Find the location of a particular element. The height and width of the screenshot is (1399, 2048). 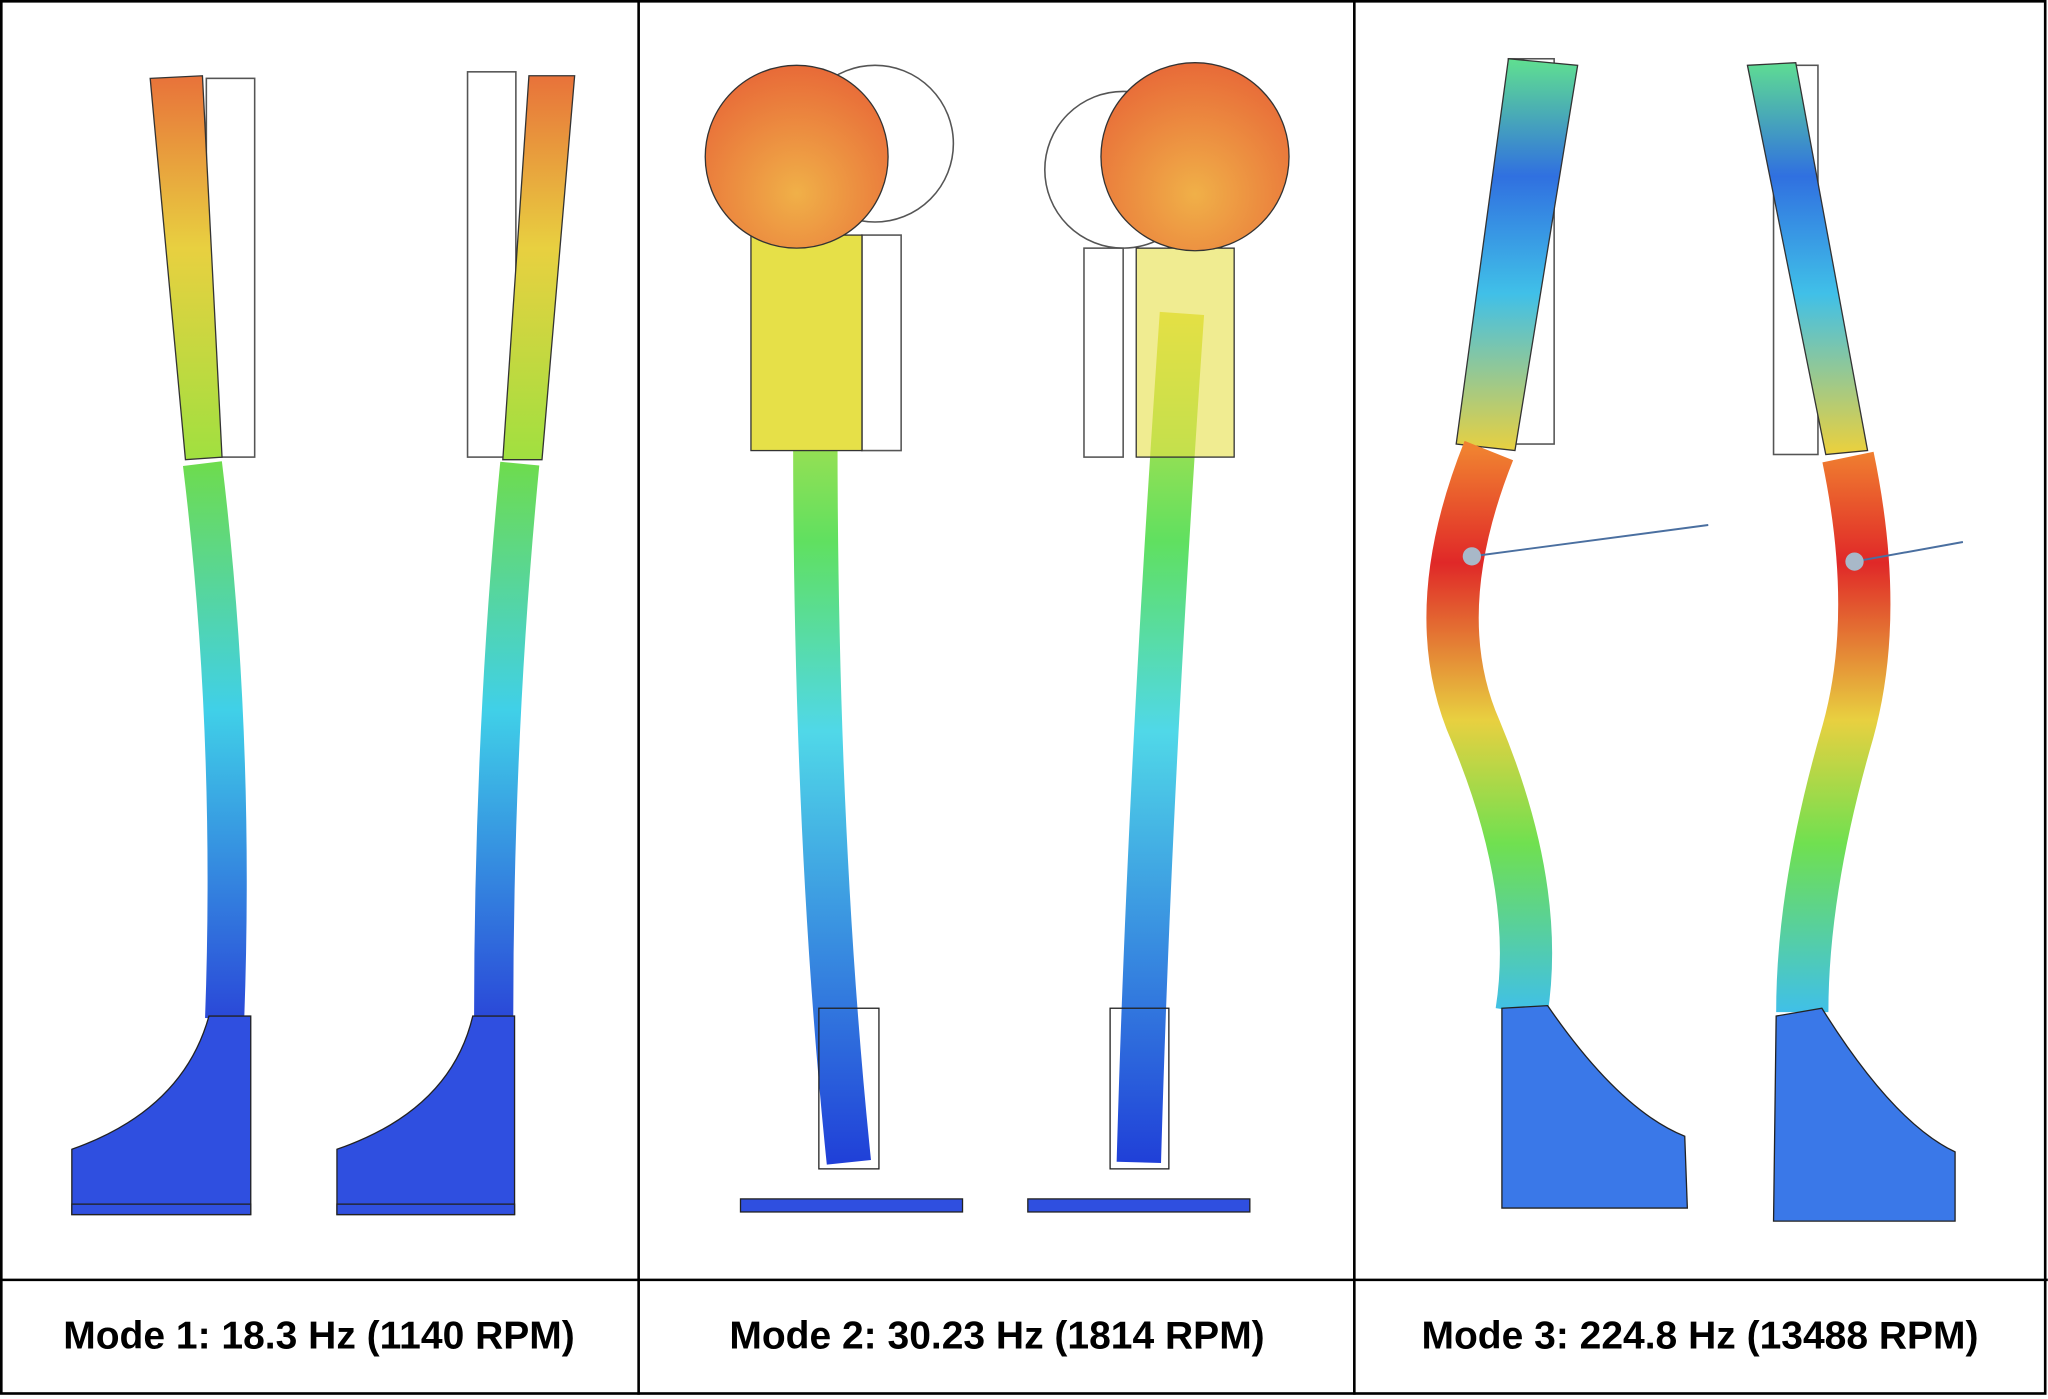

caption: Mode 1: 18.3 Hz (1140 RPM) is located at coordinates (319, 1335).